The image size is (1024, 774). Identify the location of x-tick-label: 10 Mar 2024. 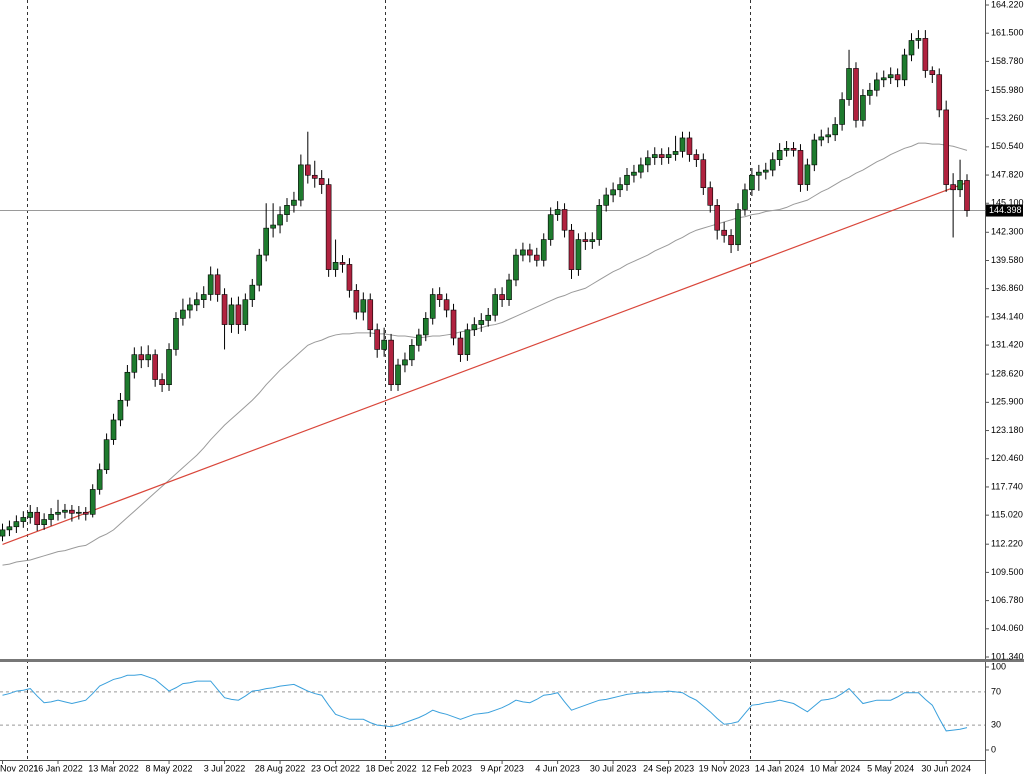
(835, 768).